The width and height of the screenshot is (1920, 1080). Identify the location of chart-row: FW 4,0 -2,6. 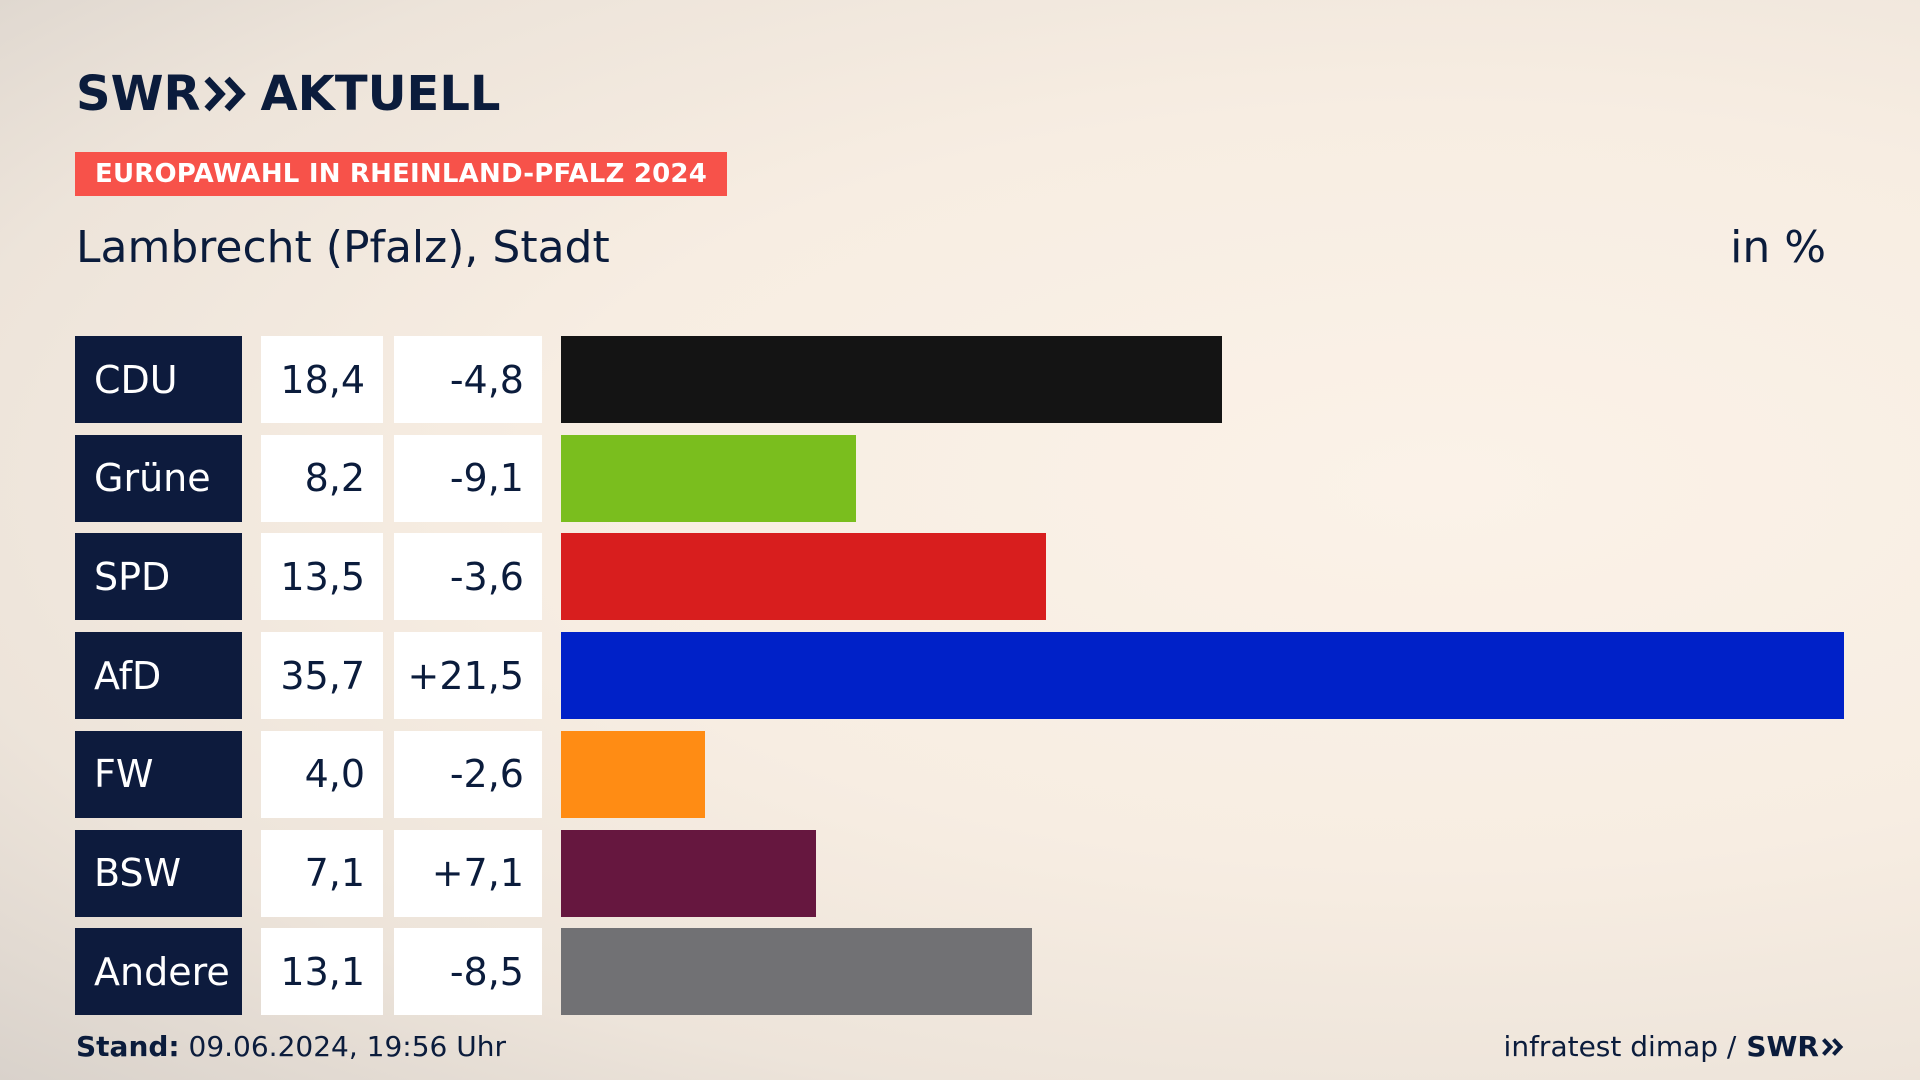
(975, 774).